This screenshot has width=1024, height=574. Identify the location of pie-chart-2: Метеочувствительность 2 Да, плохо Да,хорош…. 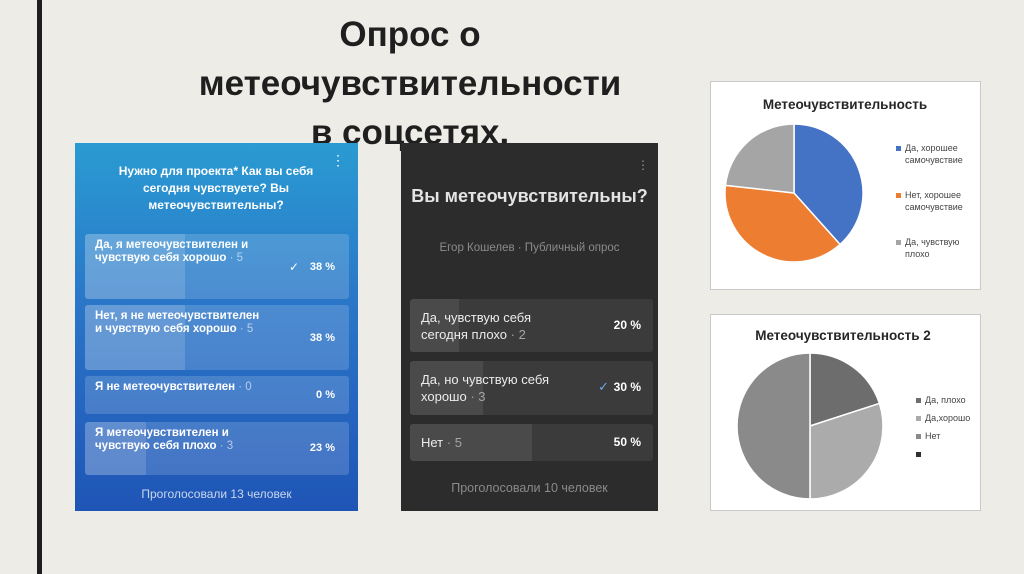
(845, 412).